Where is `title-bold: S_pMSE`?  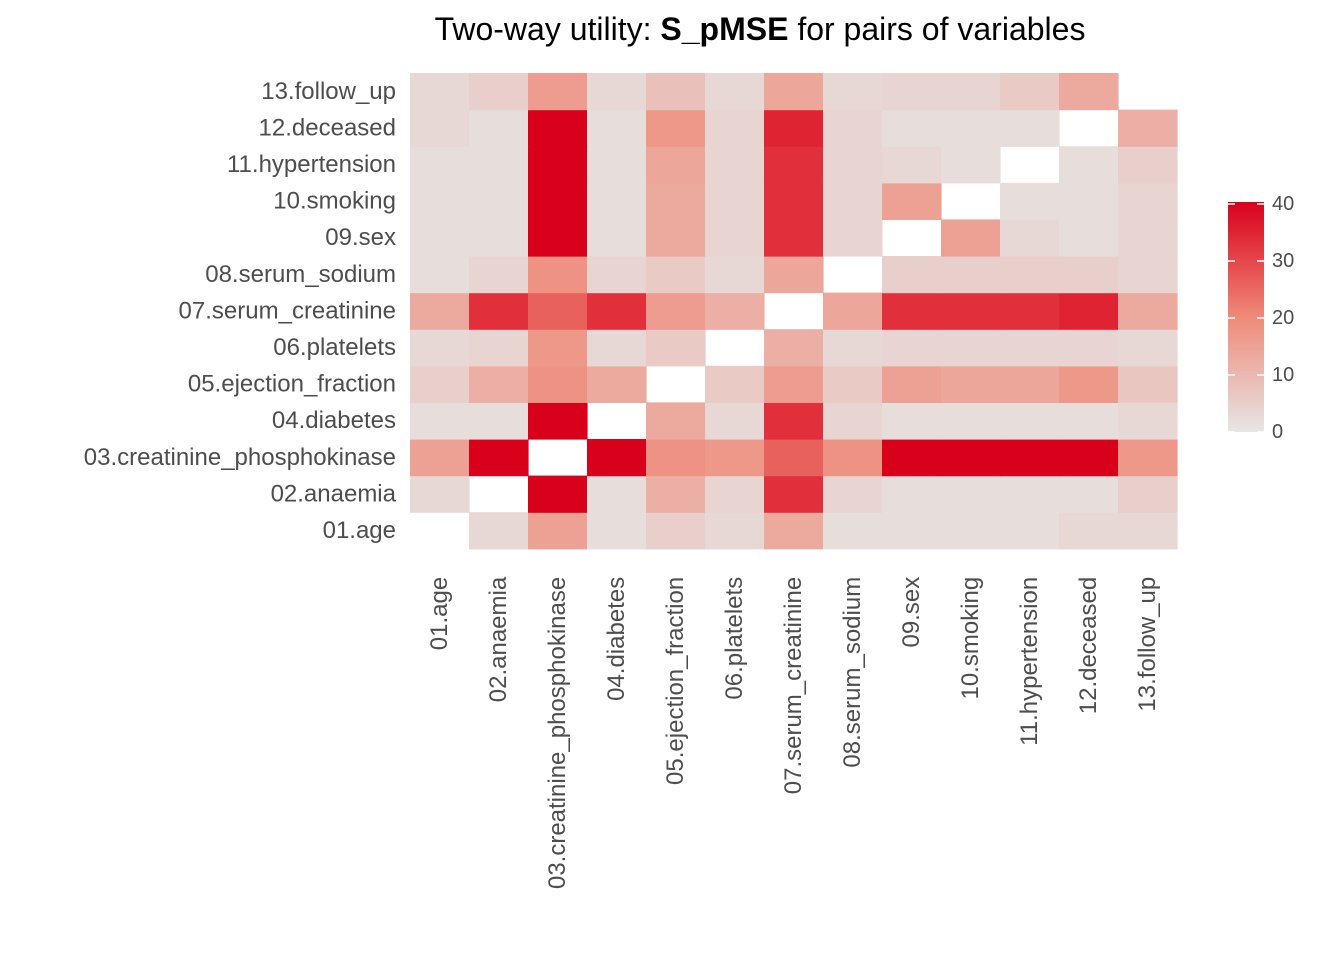
title-bold: S_pMSE is located at coordinates (724, 29).